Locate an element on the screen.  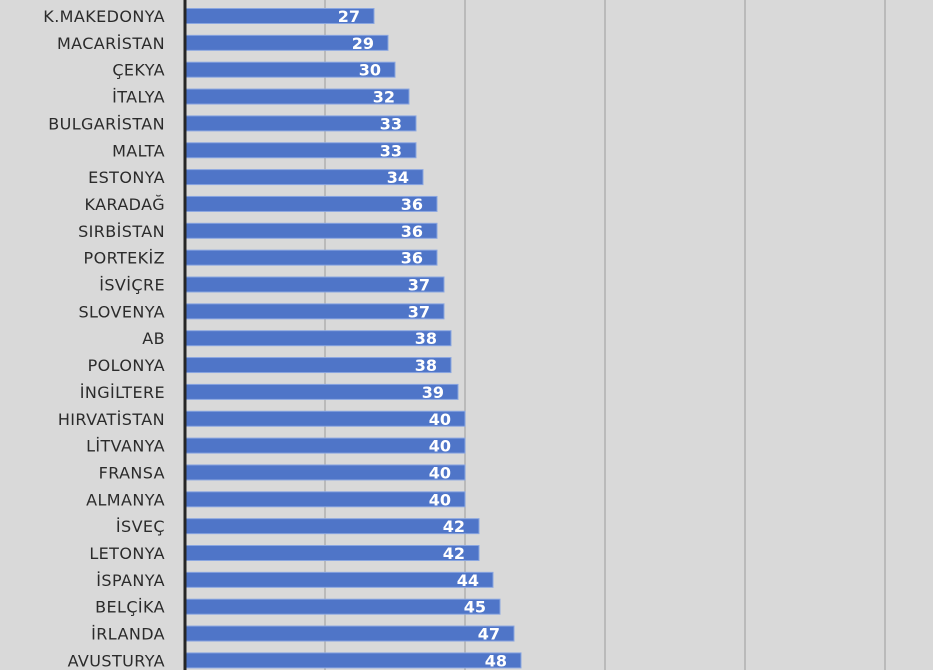
category-label: MALTA is located at coordinates (138, 150).